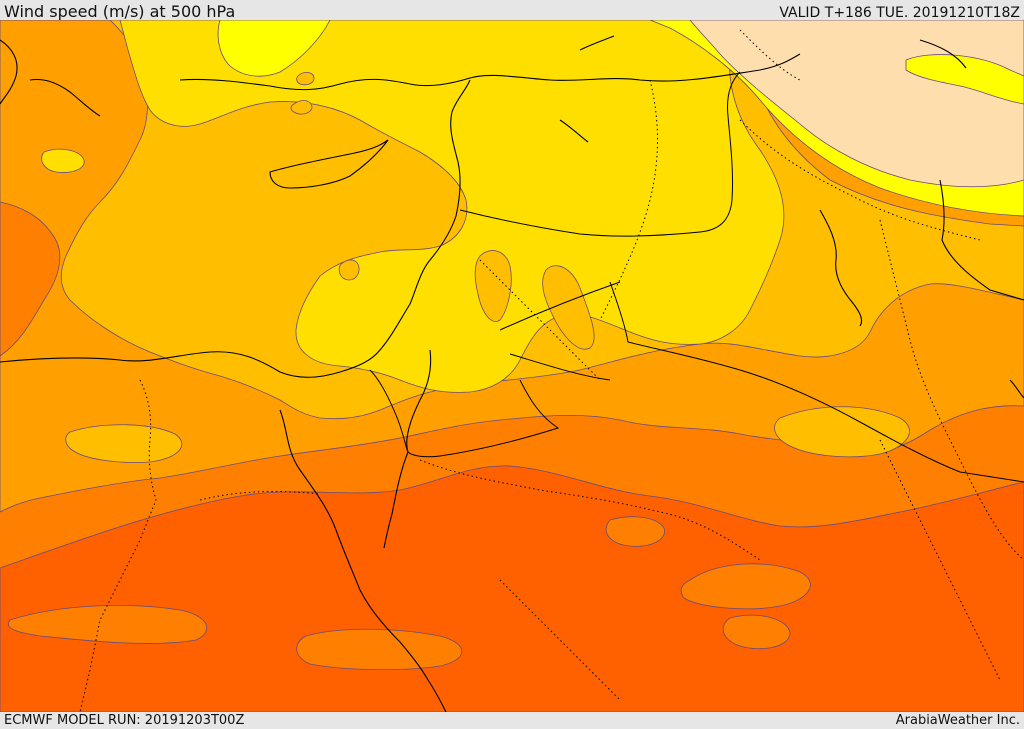 This screenshot has width=1024, height=729. Describe the element at coordinates (30, 279) in the screenshot. I see `band-orange-west` at that location.